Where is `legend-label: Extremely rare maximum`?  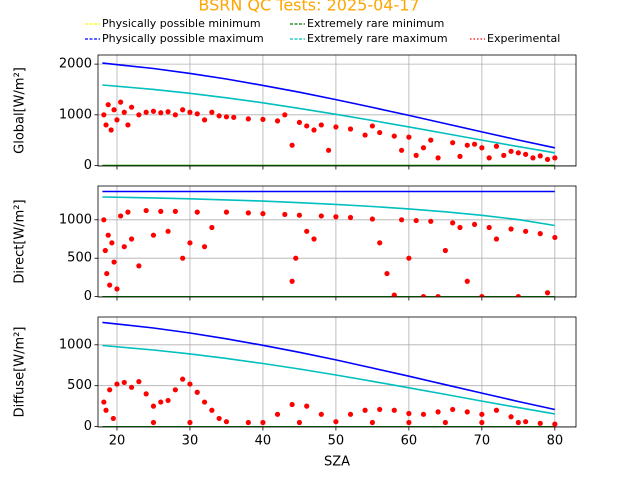 legend-label: Extremely rare maximum is located at coordinates (377, 38).